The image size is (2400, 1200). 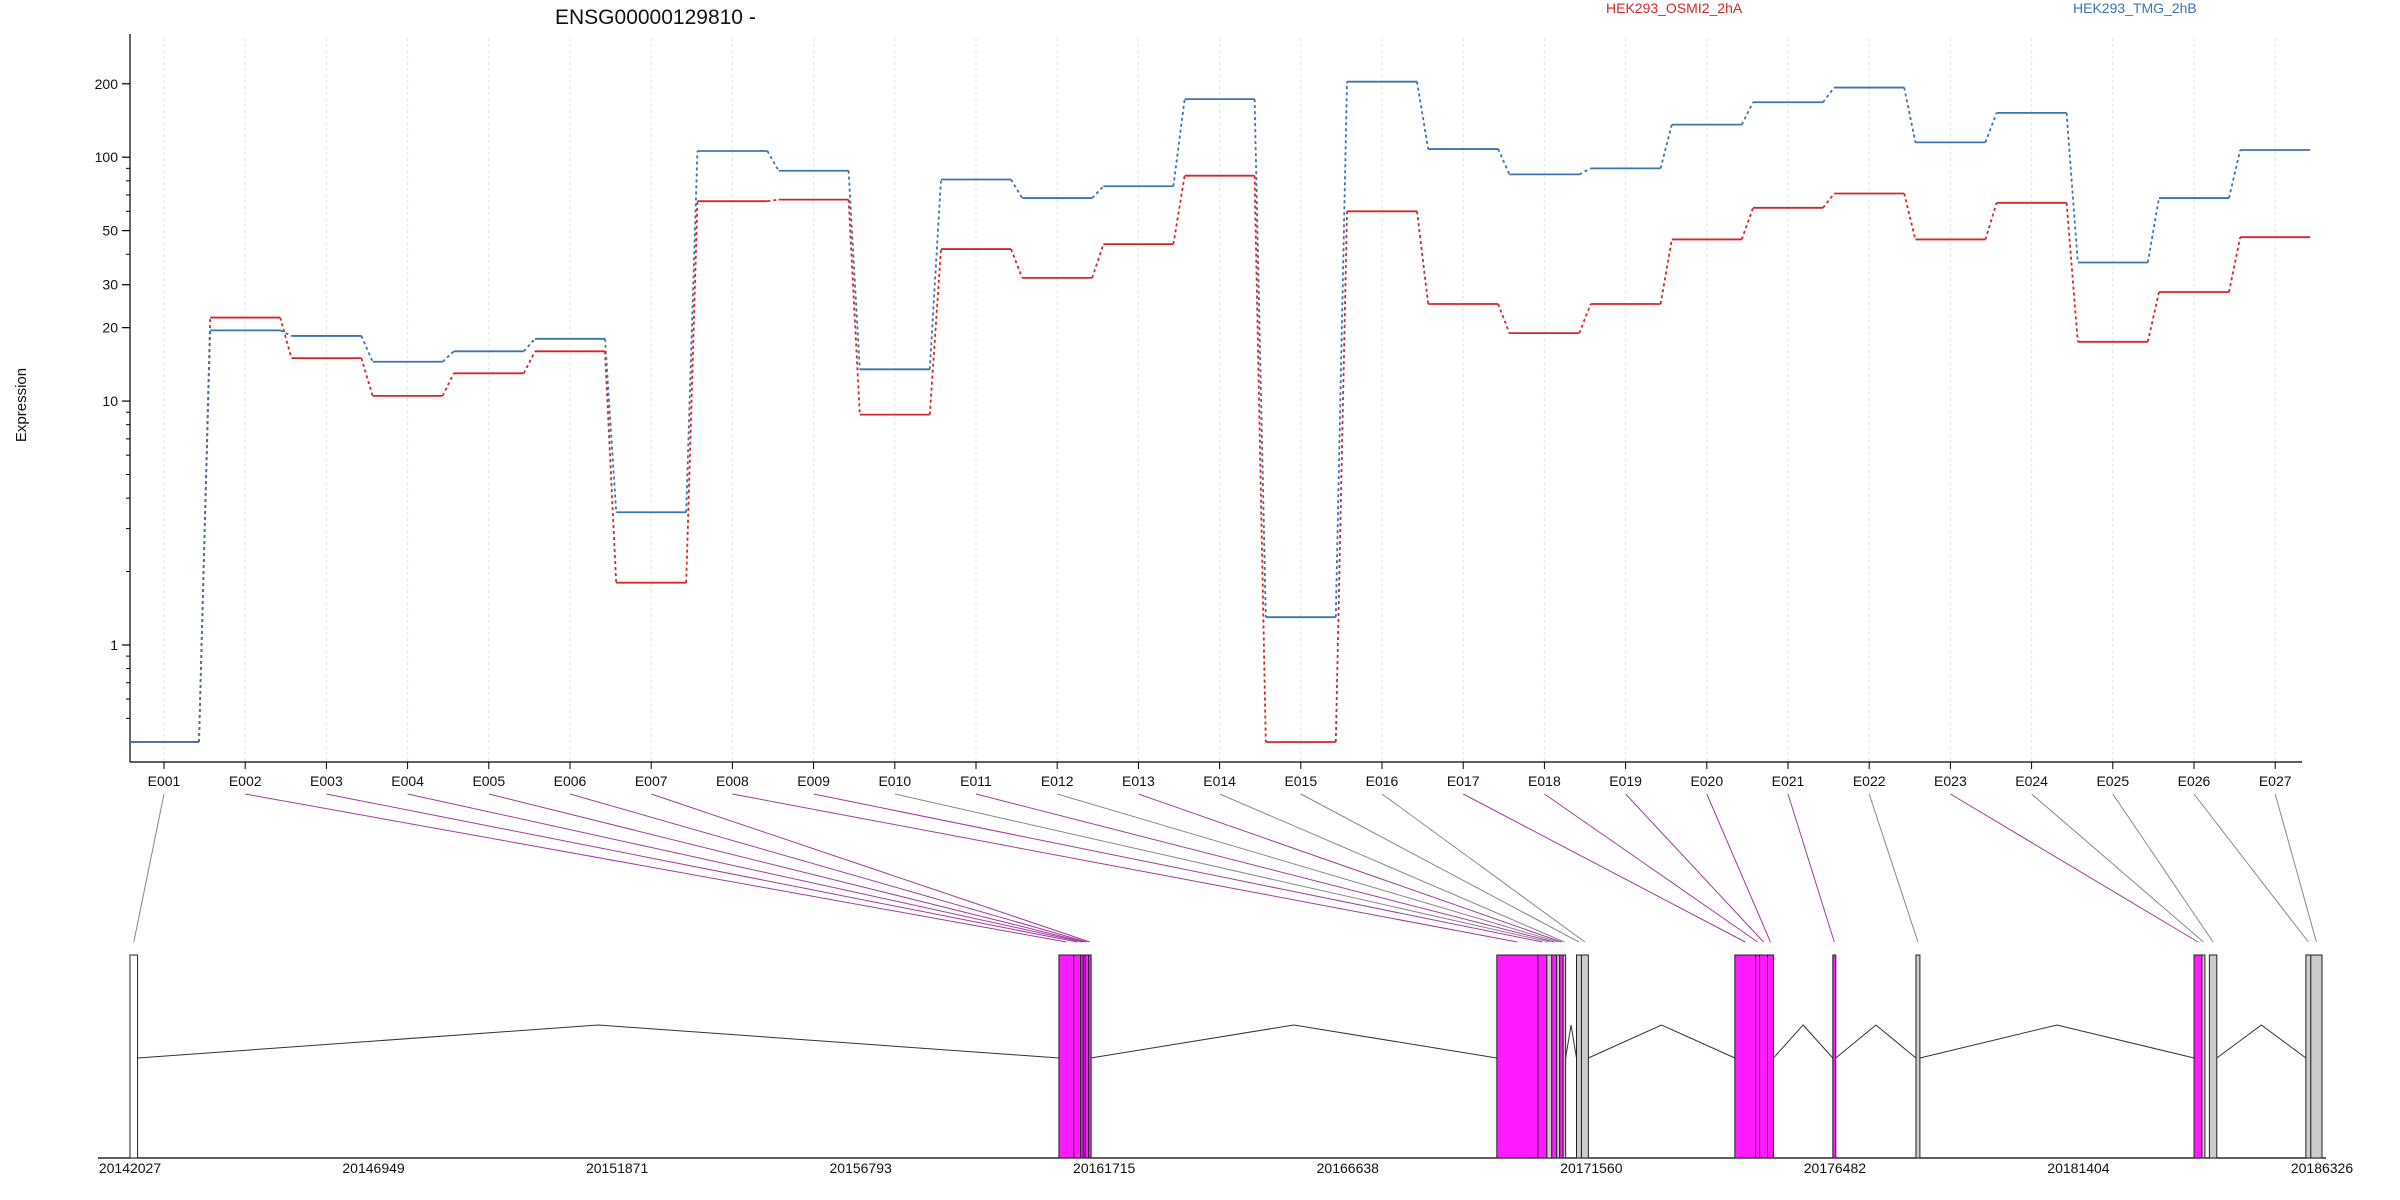 What do you see at coordinates (1770, 1056) in the screenshot?
I see `exon-box-e020` at bounding box center [1770, 1056].